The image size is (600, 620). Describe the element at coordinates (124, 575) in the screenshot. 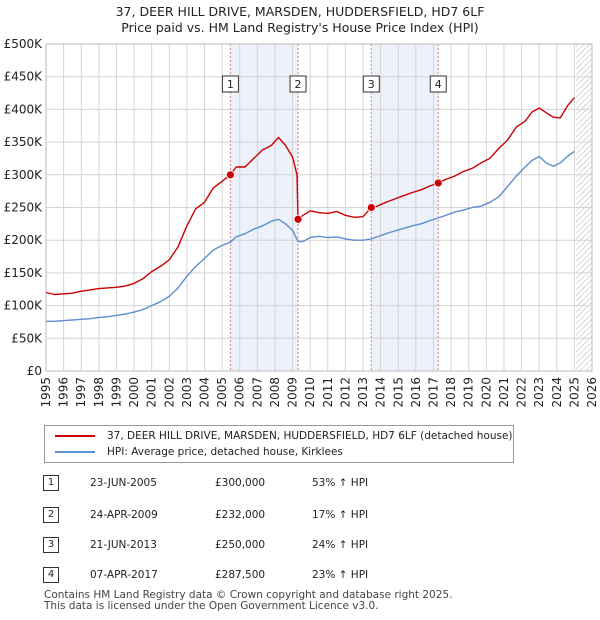

I see `sale-date: 07-APR-2017` at that location.